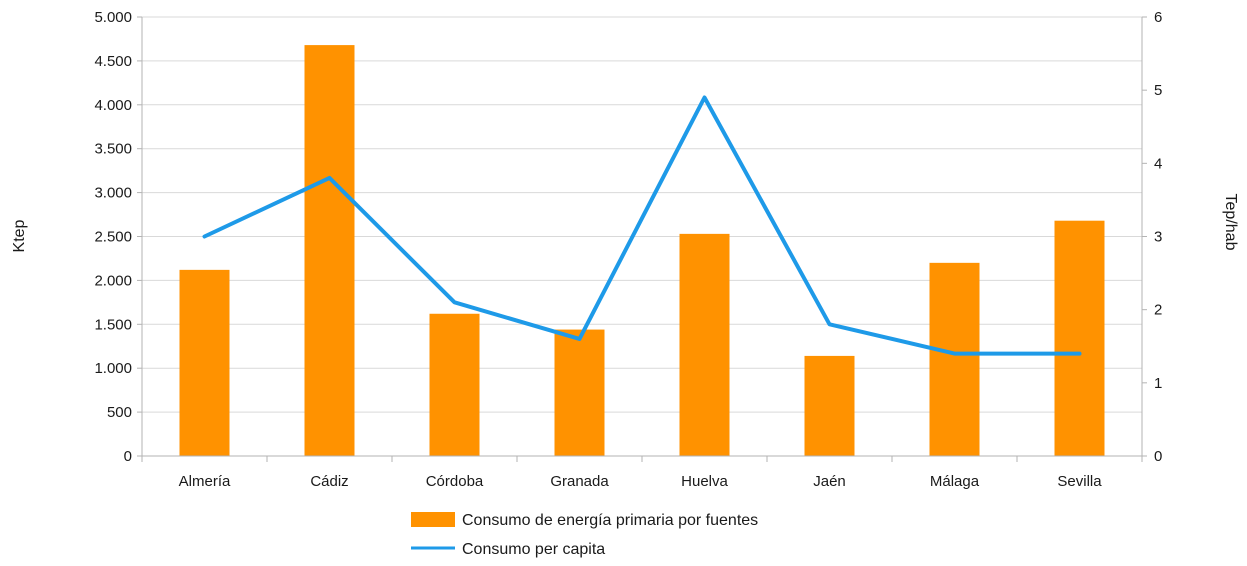  I want to click on left-tick-label: 4.000, so click(113, 105).